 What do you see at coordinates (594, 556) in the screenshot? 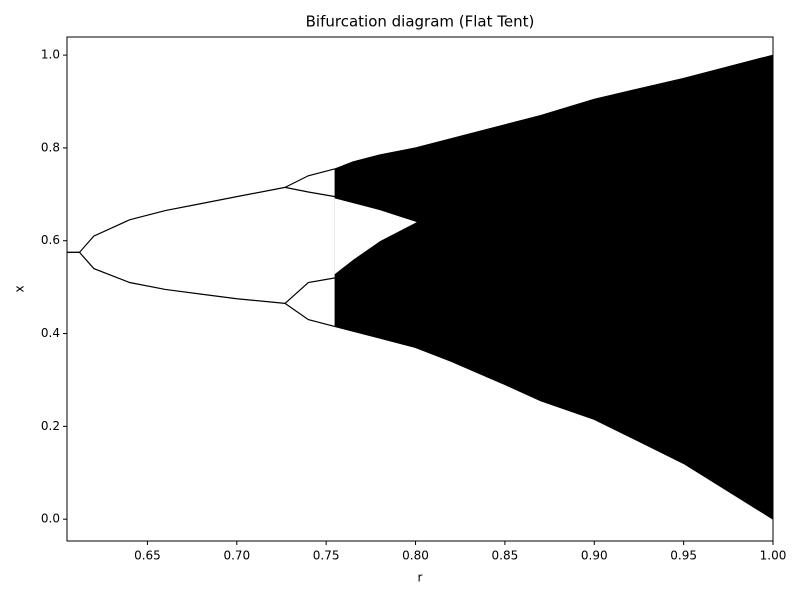
I see `x-tick-label: 0.90` at bounding box center [594, 556].